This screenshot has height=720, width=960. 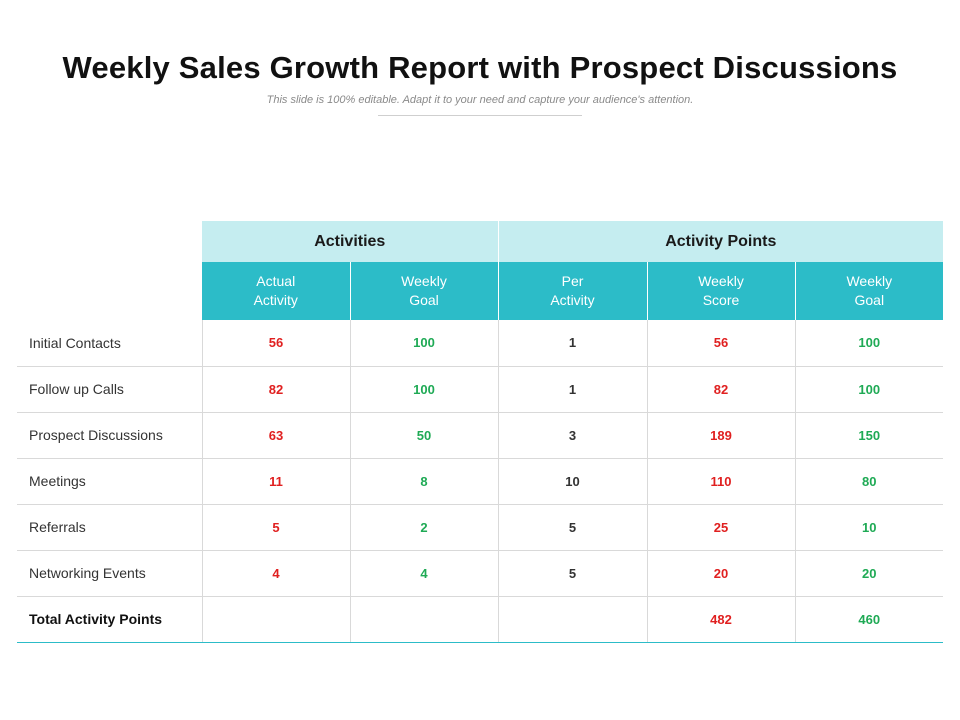 I want to click on cell-per-activity: 10, so click(x=572, y=481).